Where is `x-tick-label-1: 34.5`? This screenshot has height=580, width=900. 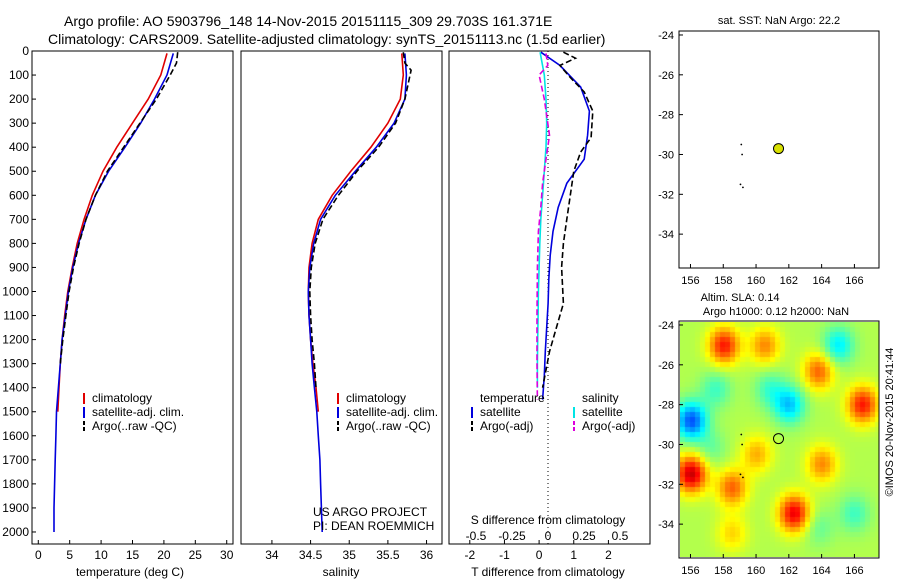
x-tick-label-1: 34.5 is located at coordinates (311, 555).